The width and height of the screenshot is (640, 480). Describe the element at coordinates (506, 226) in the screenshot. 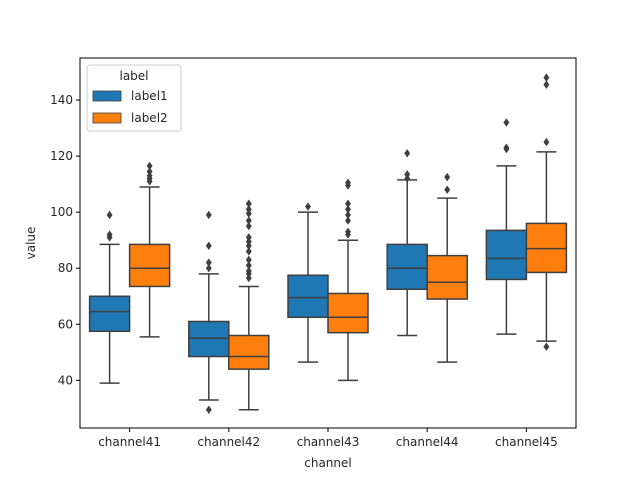

I see `box-label1-channel45` at that location.